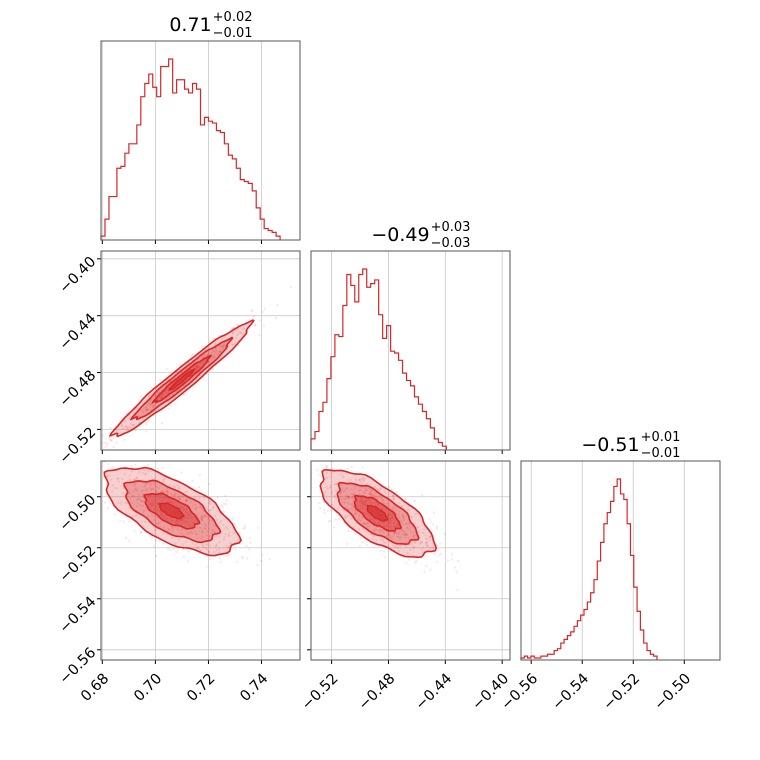  I want to click on scatter-panel-1-2: −0.52 −0.48 −0.44 −0.40, so click(405, 586).